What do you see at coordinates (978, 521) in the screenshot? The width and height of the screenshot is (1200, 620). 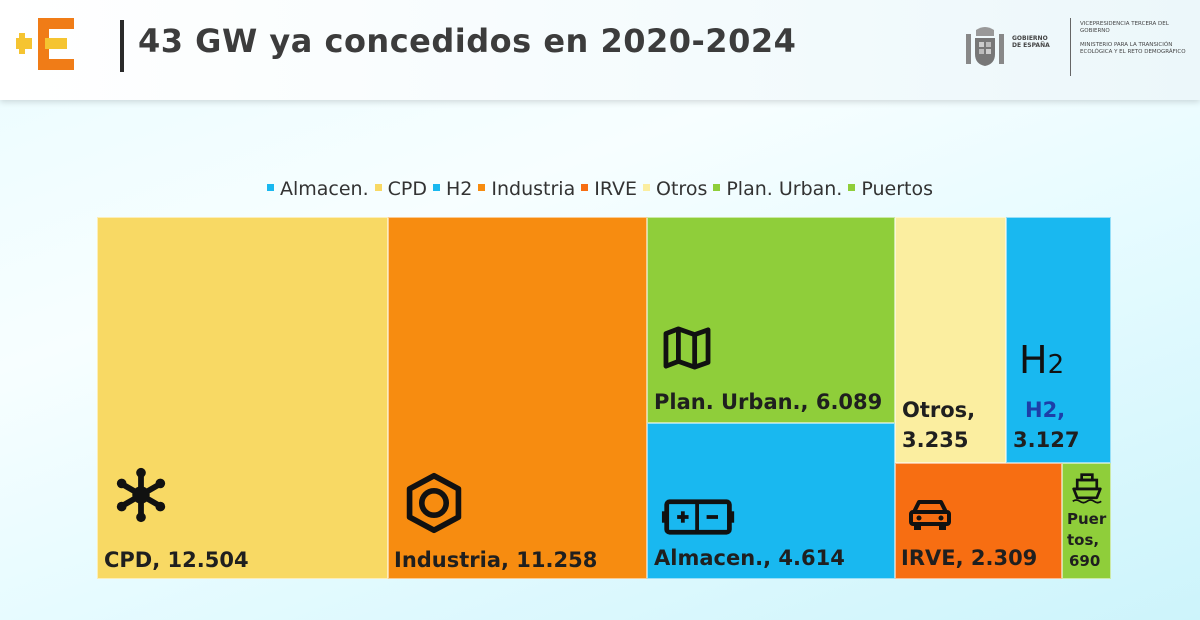 I see `tile-irve: IRVE, 2.309` at bounding box center [978, 521].